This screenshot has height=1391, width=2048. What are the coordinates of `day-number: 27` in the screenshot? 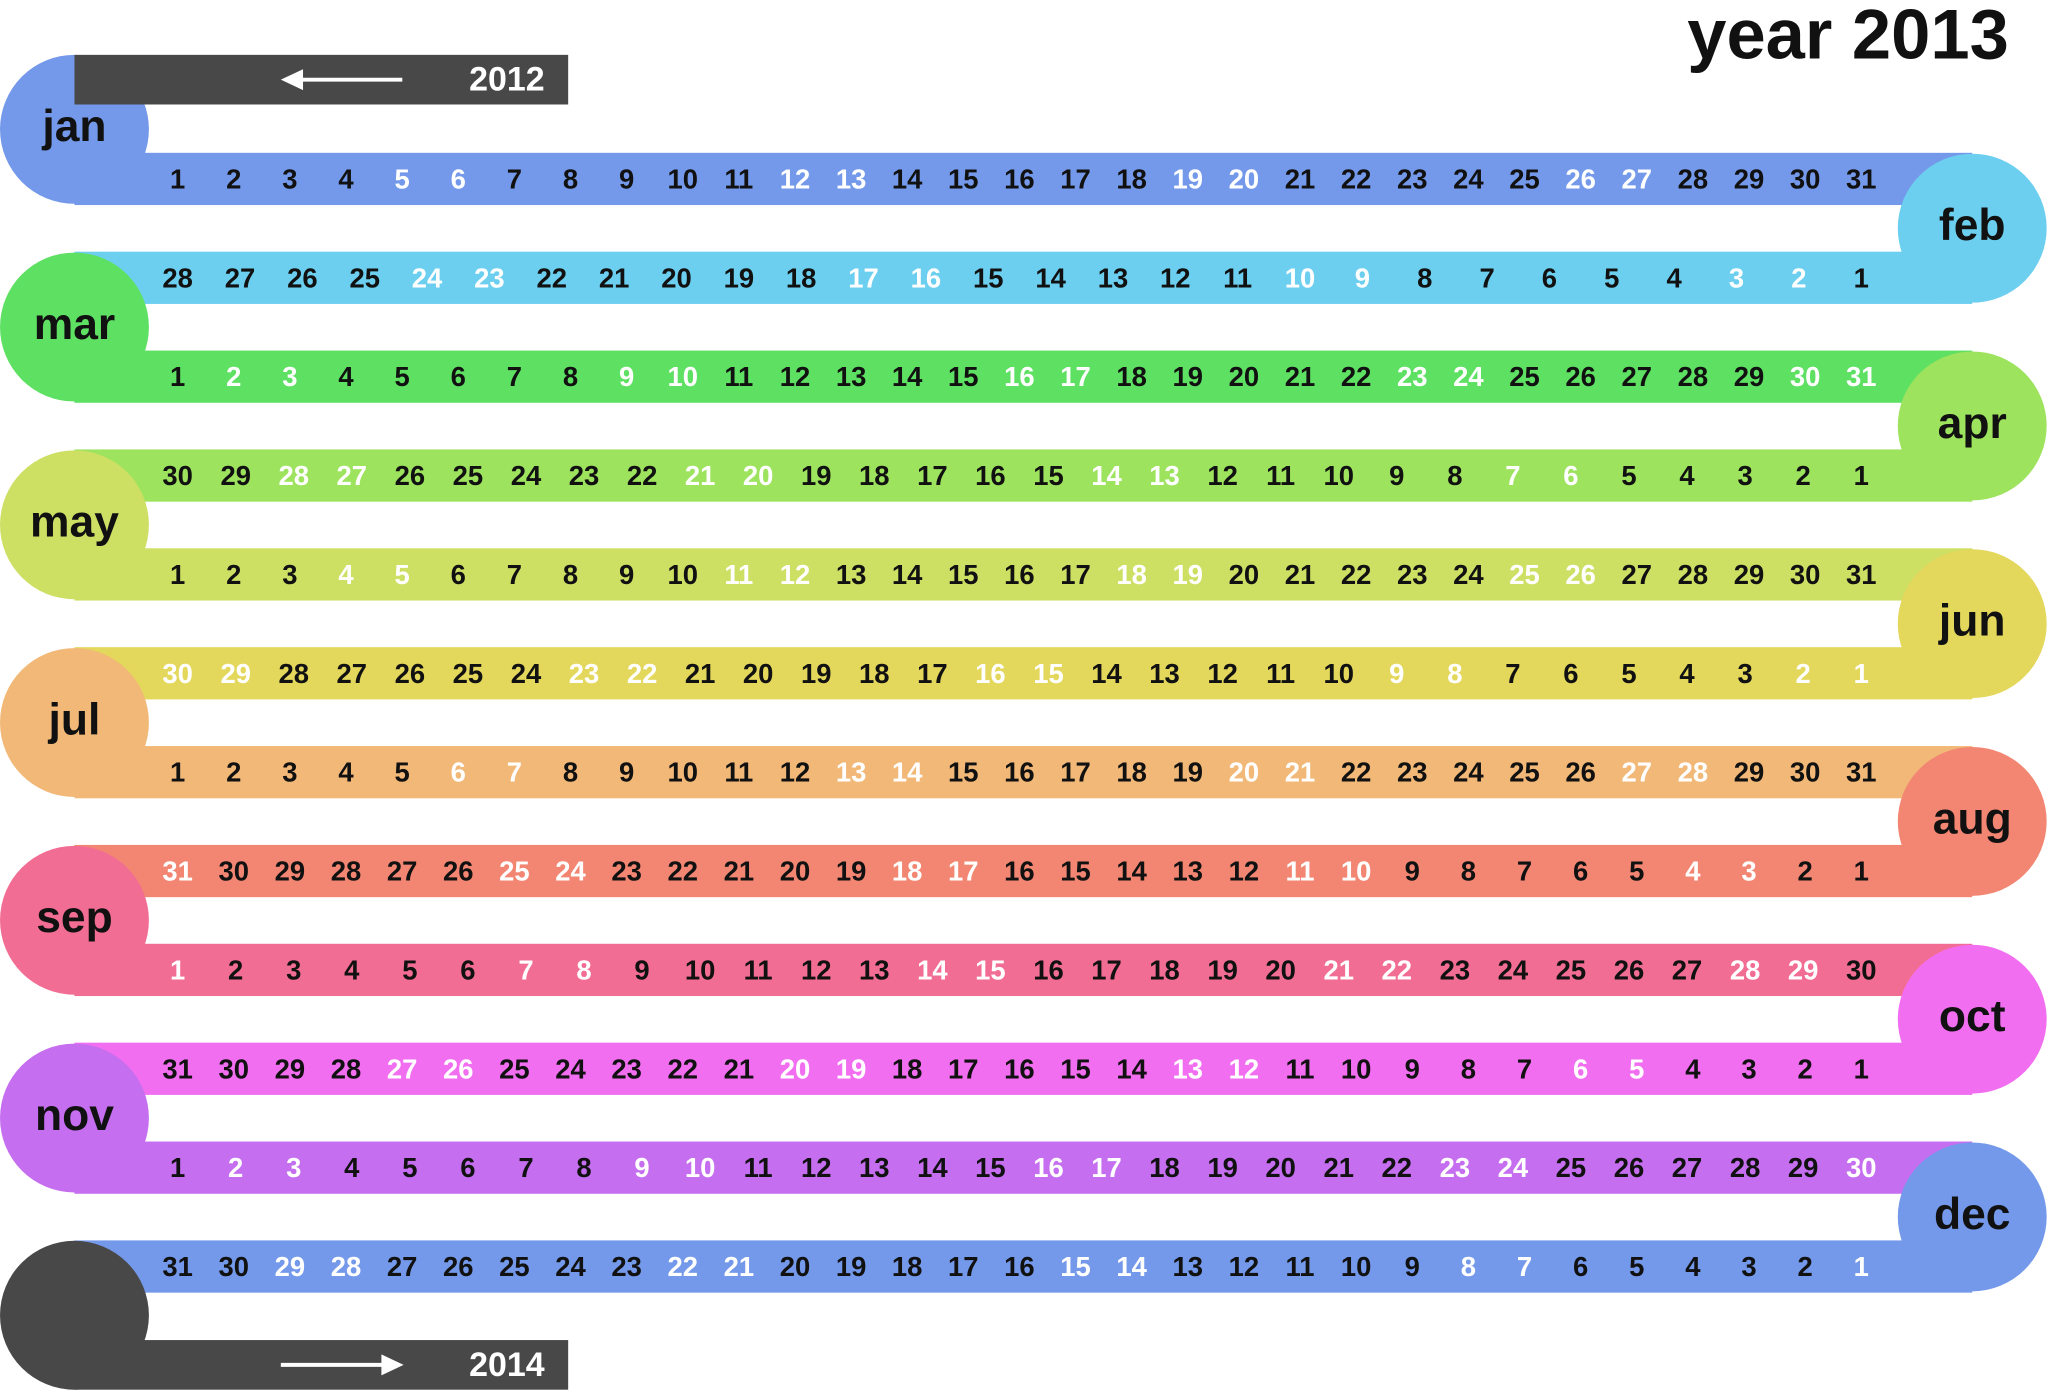 It's located at (352, 673).